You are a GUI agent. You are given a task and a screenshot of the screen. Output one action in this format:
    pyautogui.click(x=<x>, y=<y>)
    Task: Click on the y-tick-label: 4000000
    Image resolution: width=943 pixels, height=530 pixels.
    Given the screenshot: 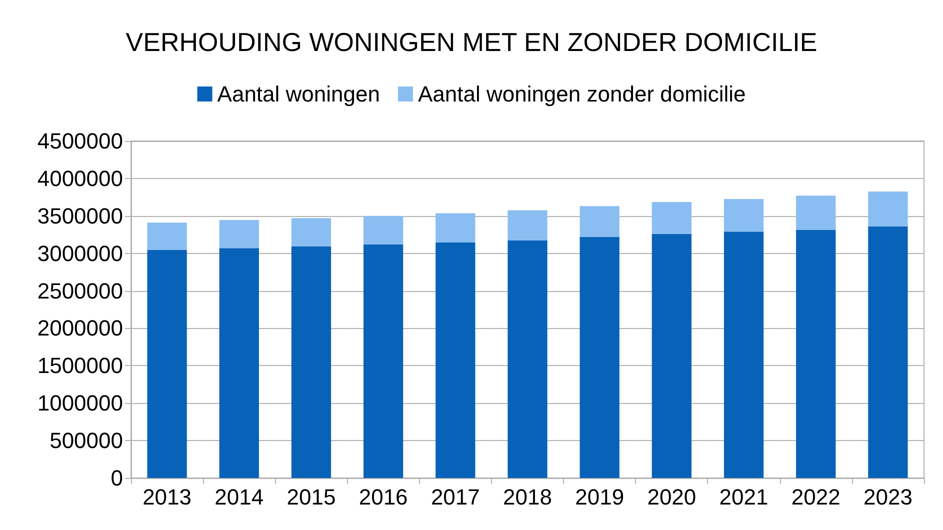 What is the action you would take?
    pyautogui.click(x=80, y=178)
    